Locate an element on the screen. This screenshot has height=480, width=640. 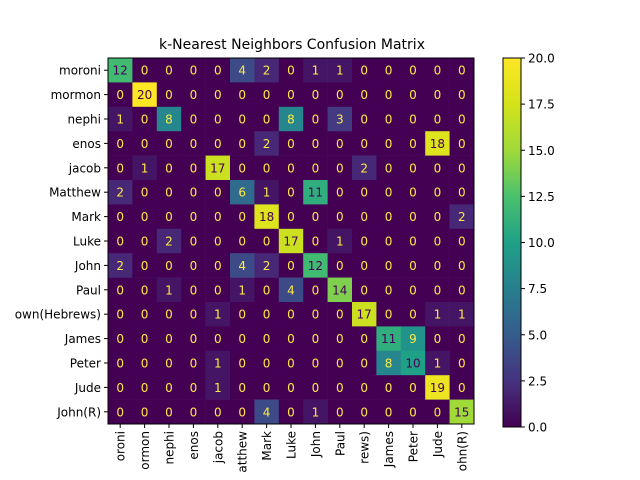
cell-value-label: 12 is located at coordinates (120, 71).